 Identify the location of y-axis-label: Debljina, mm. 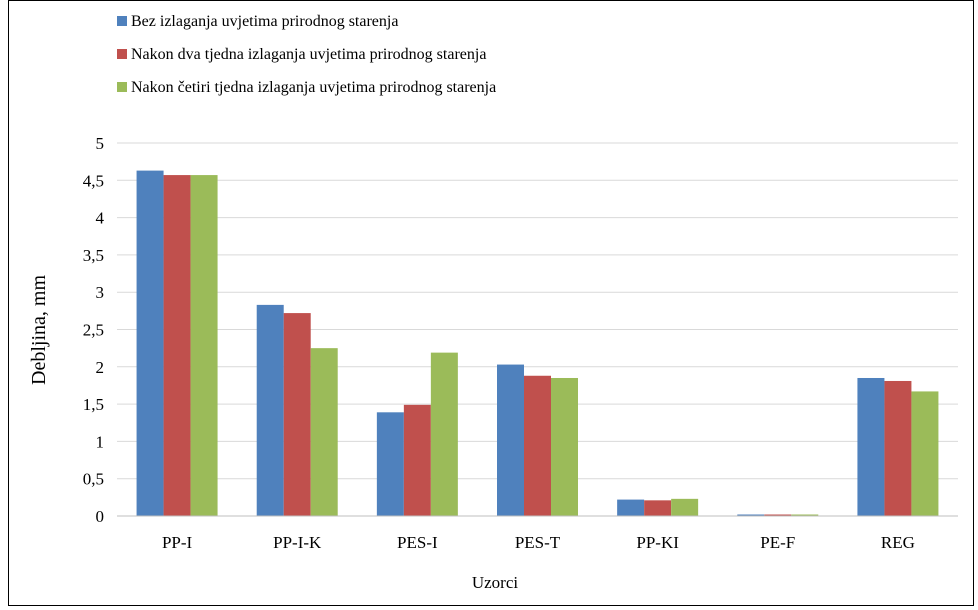
(39, 330).